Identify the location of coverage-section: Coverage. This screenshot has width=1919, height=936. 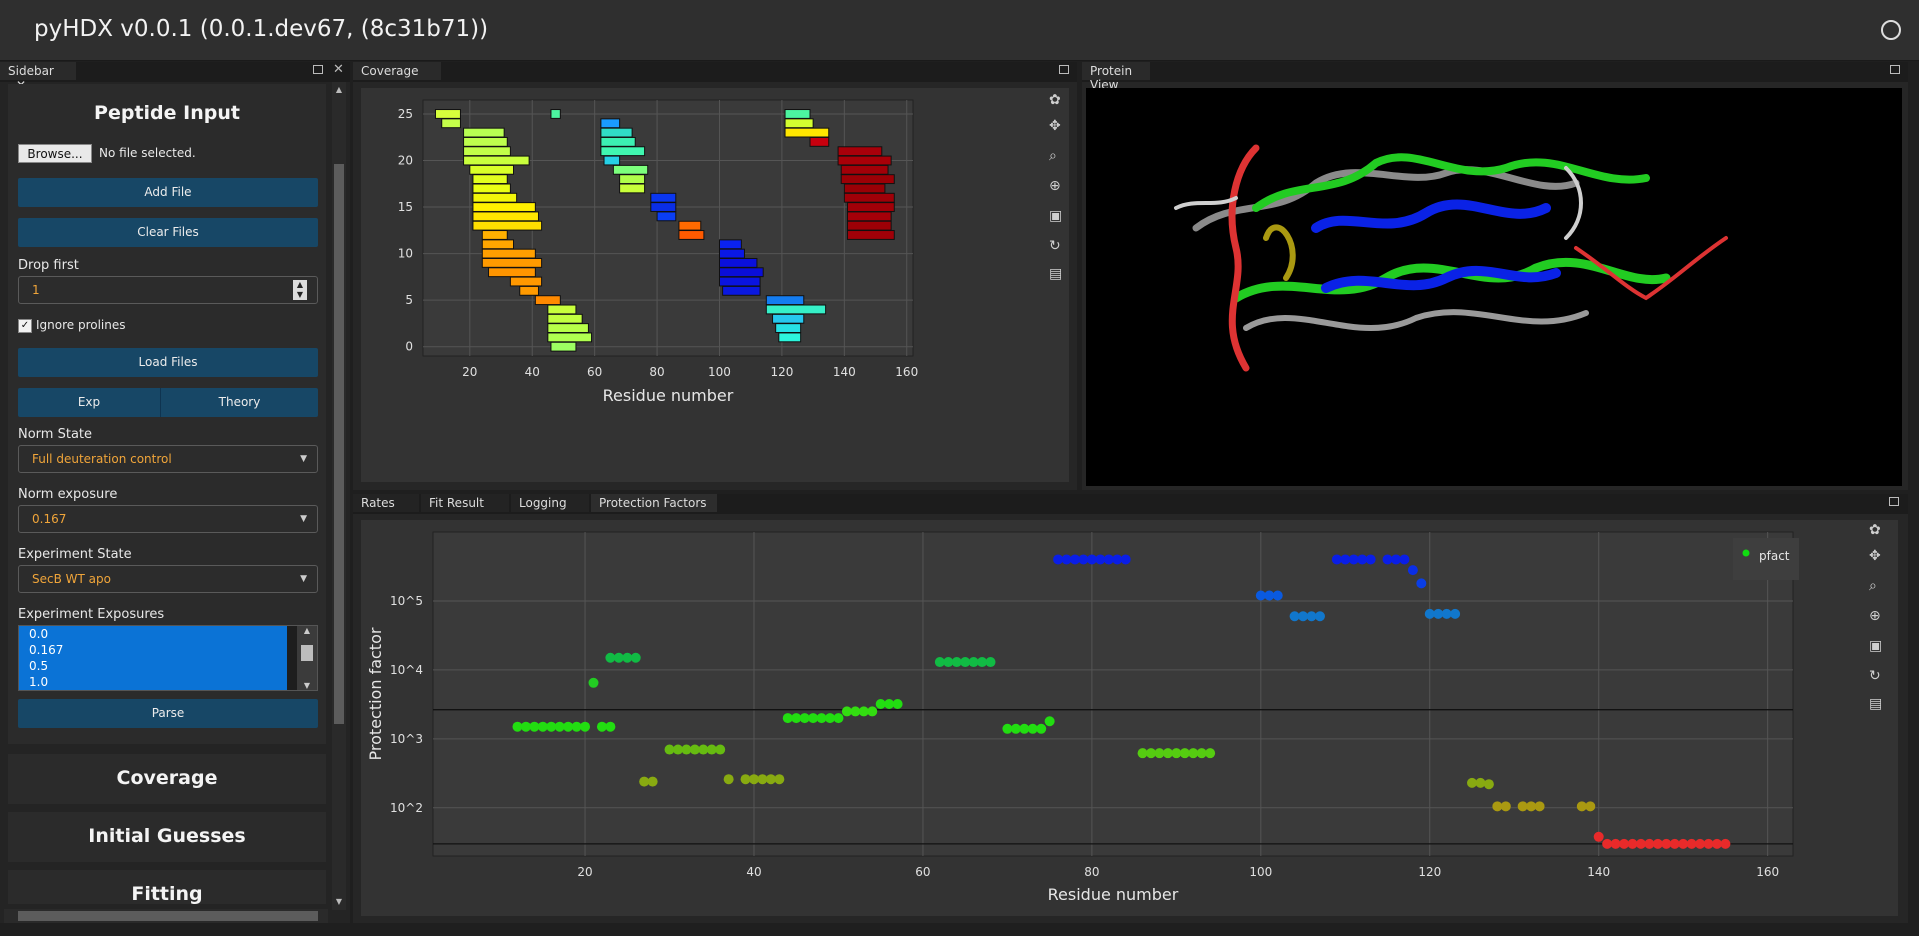
(167, 779).